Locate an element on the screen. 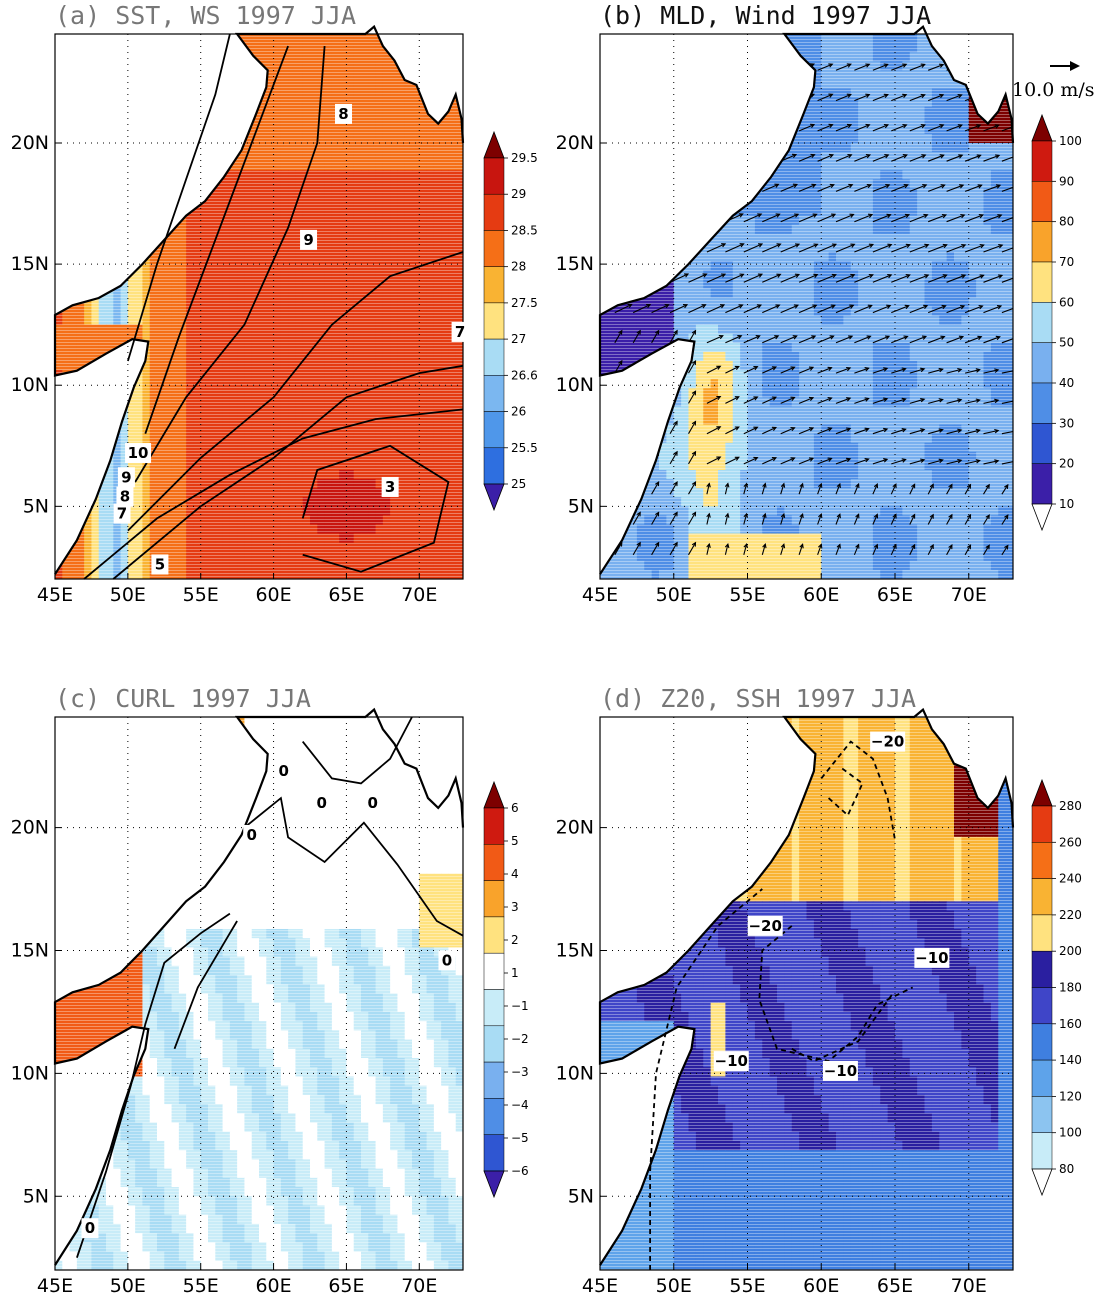  contour-label: 3 is located at coordinates (390, 487).